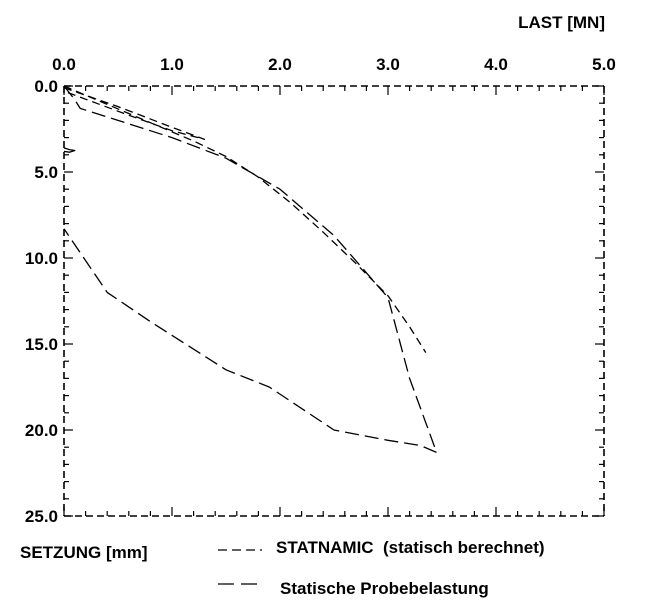  Describe the element at coordinates (334, 64) in the screenshot. I see `x-tick-labels: 0.0 1.0 2.0 3.0 4.0 5.0` at that location.